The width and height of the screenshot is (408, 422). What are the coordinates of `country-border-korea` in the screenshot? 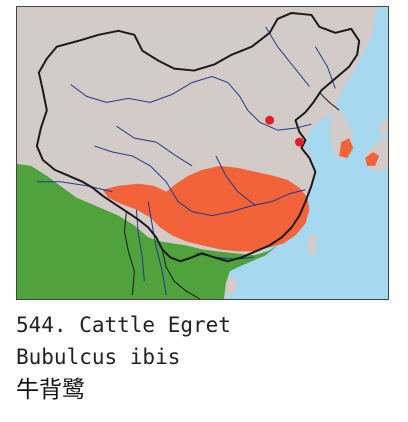 It's located at (329, 101).